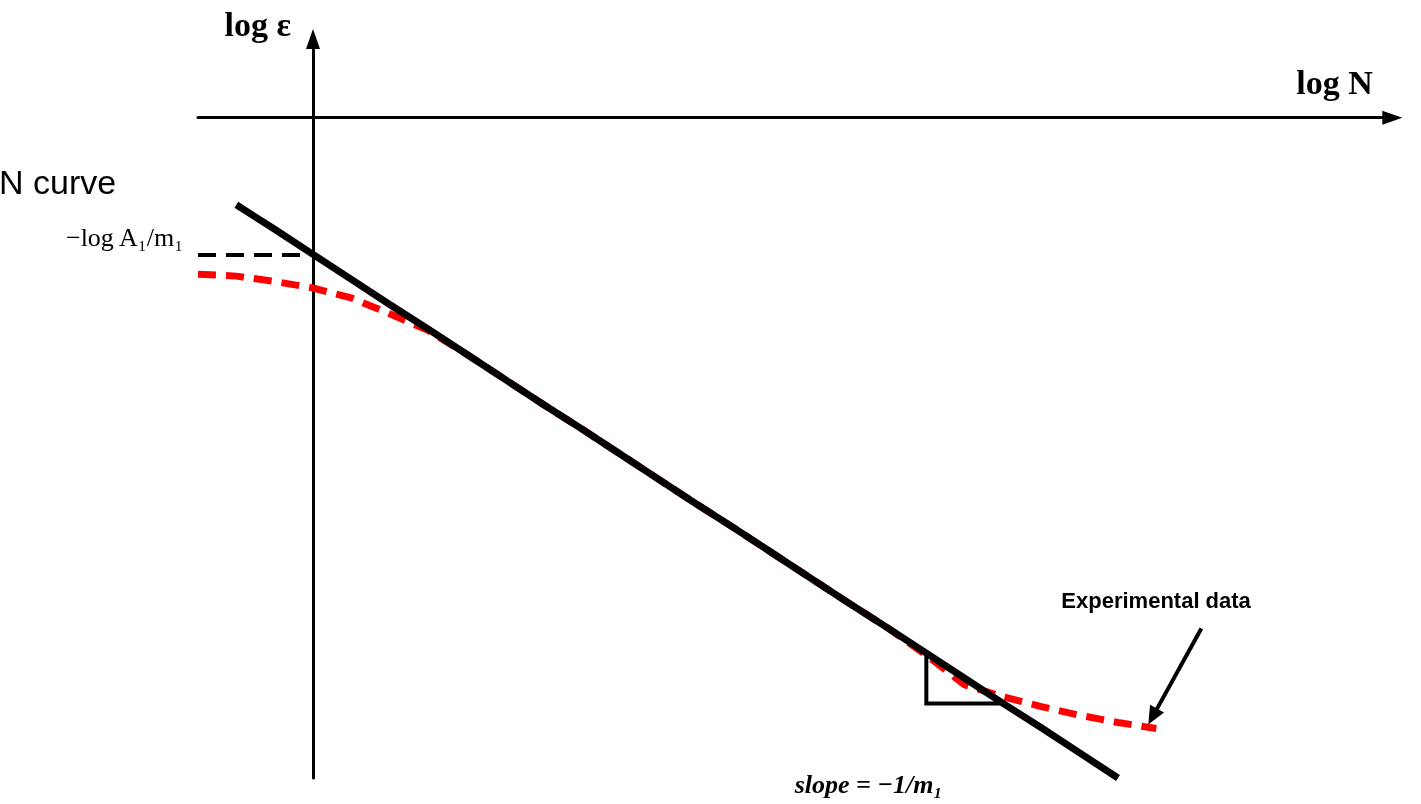 The height and width of the screenshot is (804, 1421). What do you see at coordinates (1335, 83) in the screenshot?
I see `x-axis-title: log N` at bounding box center [1335, 83].